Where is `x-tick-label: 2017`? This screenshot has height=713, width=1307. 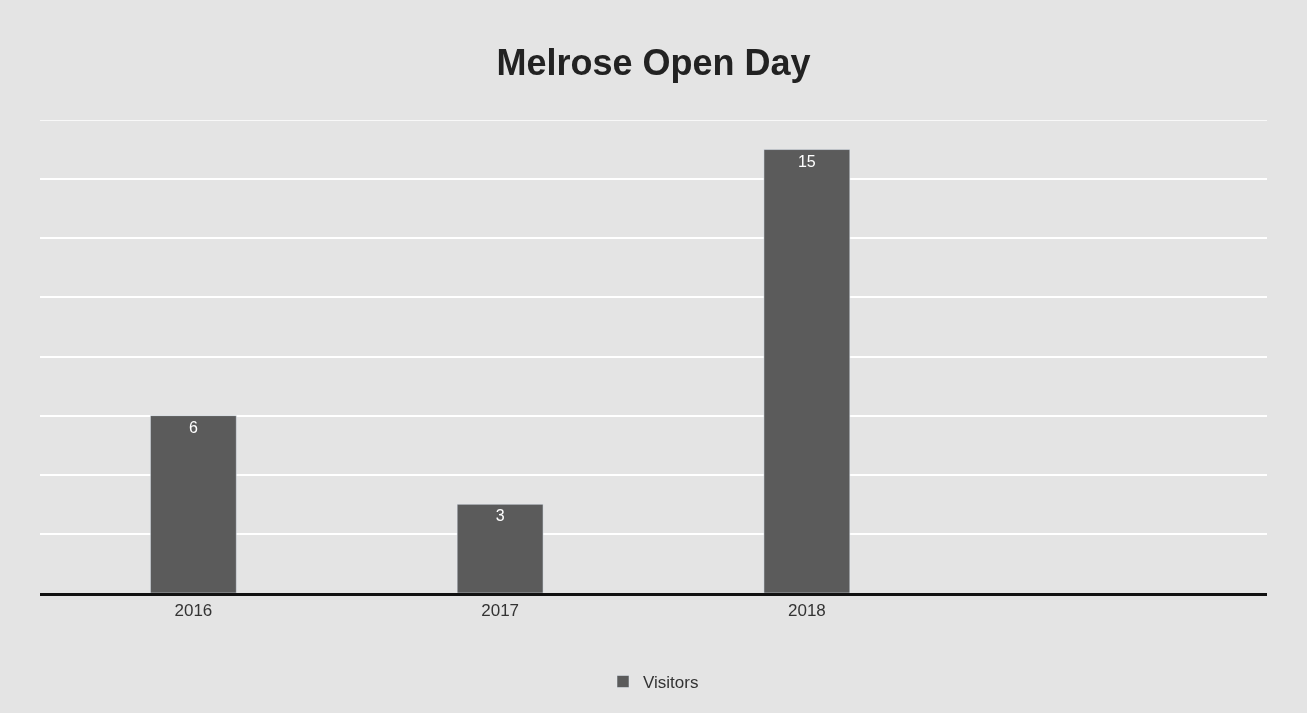
x-tick-label: 2017 is located at coordinates (500, 611).